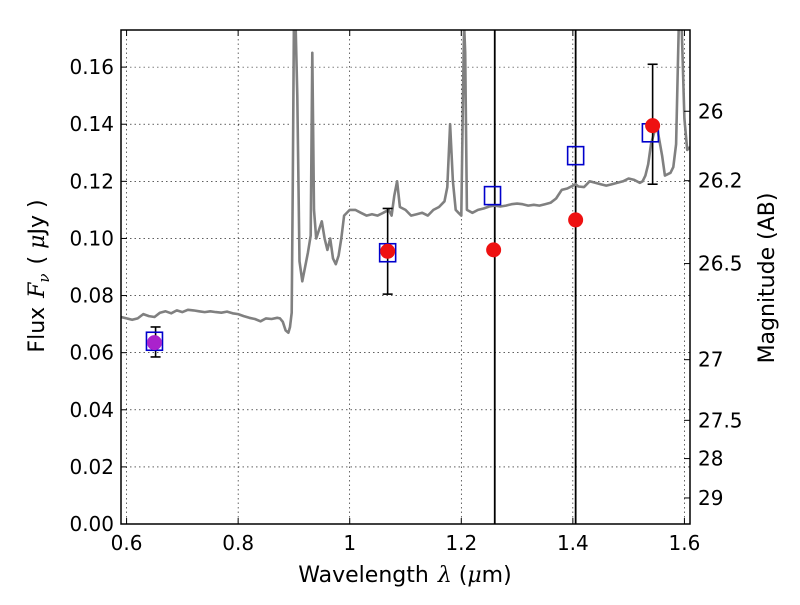  Describe the element at coordinates (685, 543) in the screenshot. I see `x-tick-label: 1.6` at that location.